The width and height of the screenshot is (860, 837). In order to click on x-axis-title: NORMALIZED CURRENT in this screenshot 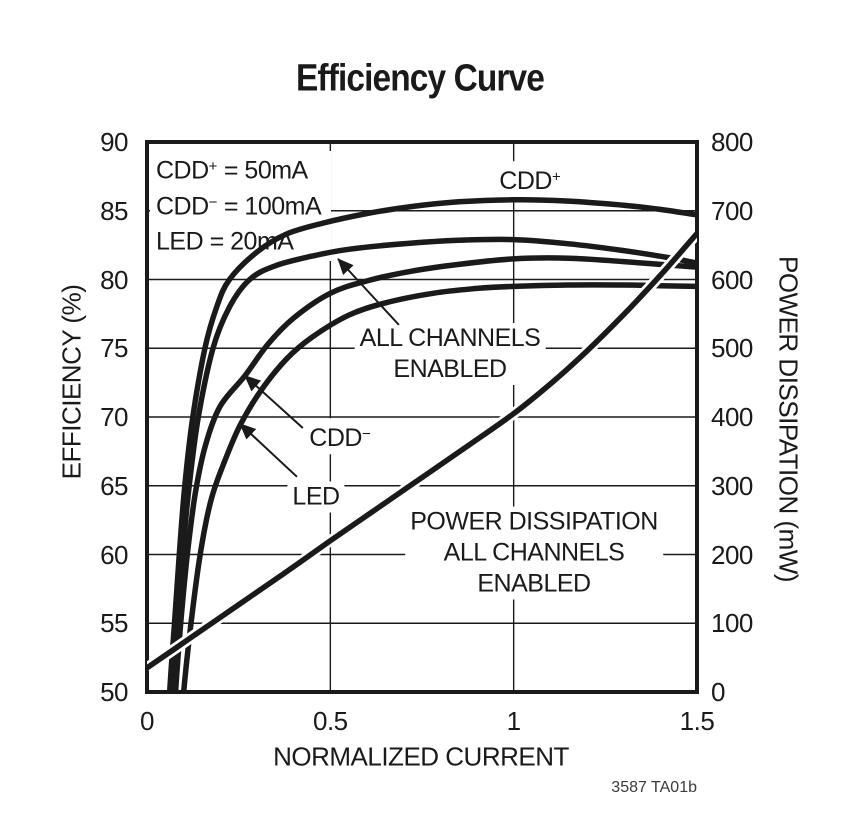, I will do `click(421, 756)`.